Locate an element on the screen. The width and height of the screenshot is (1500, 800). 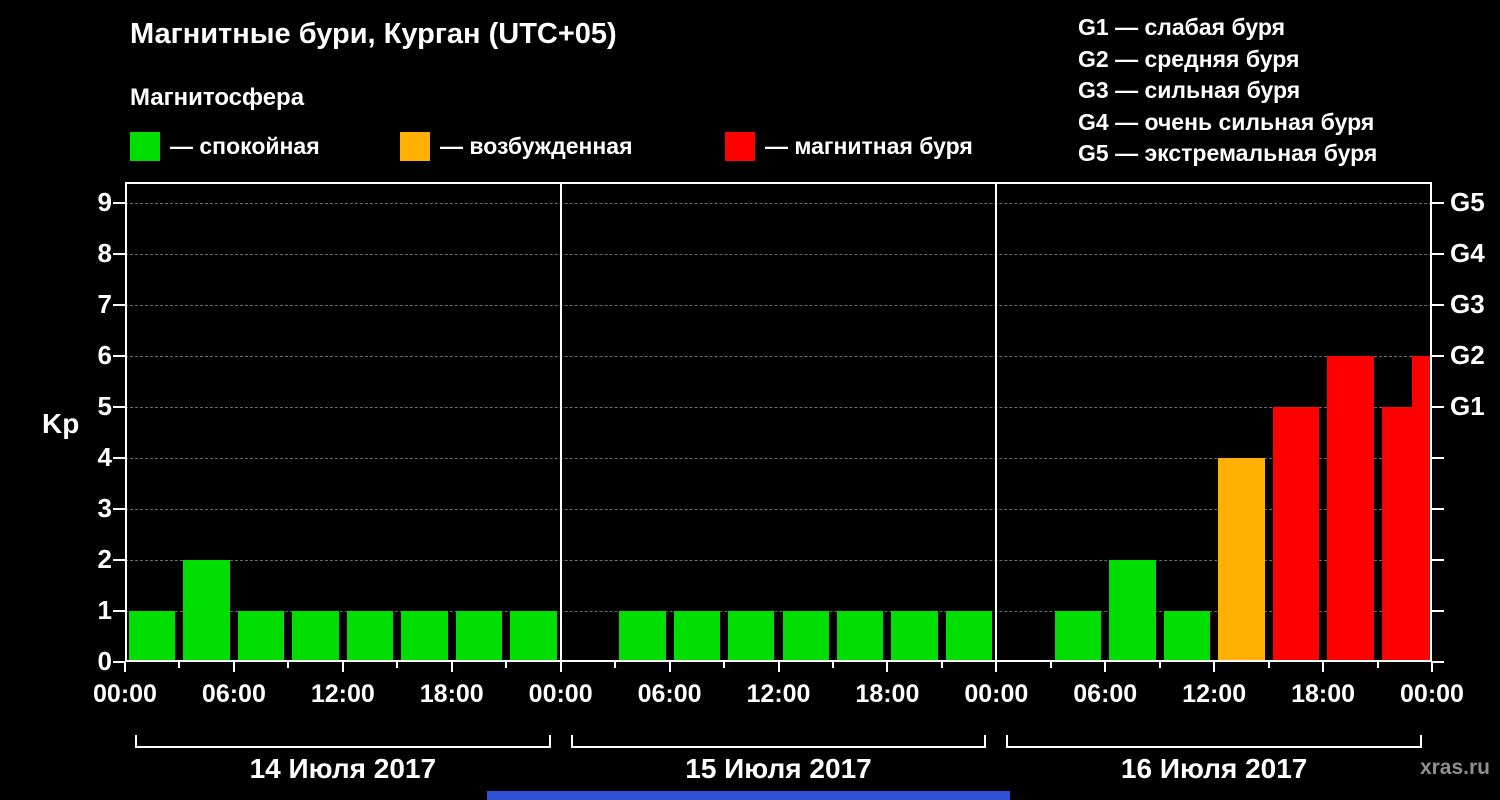
day-separator is located at coordinates (560, 422).